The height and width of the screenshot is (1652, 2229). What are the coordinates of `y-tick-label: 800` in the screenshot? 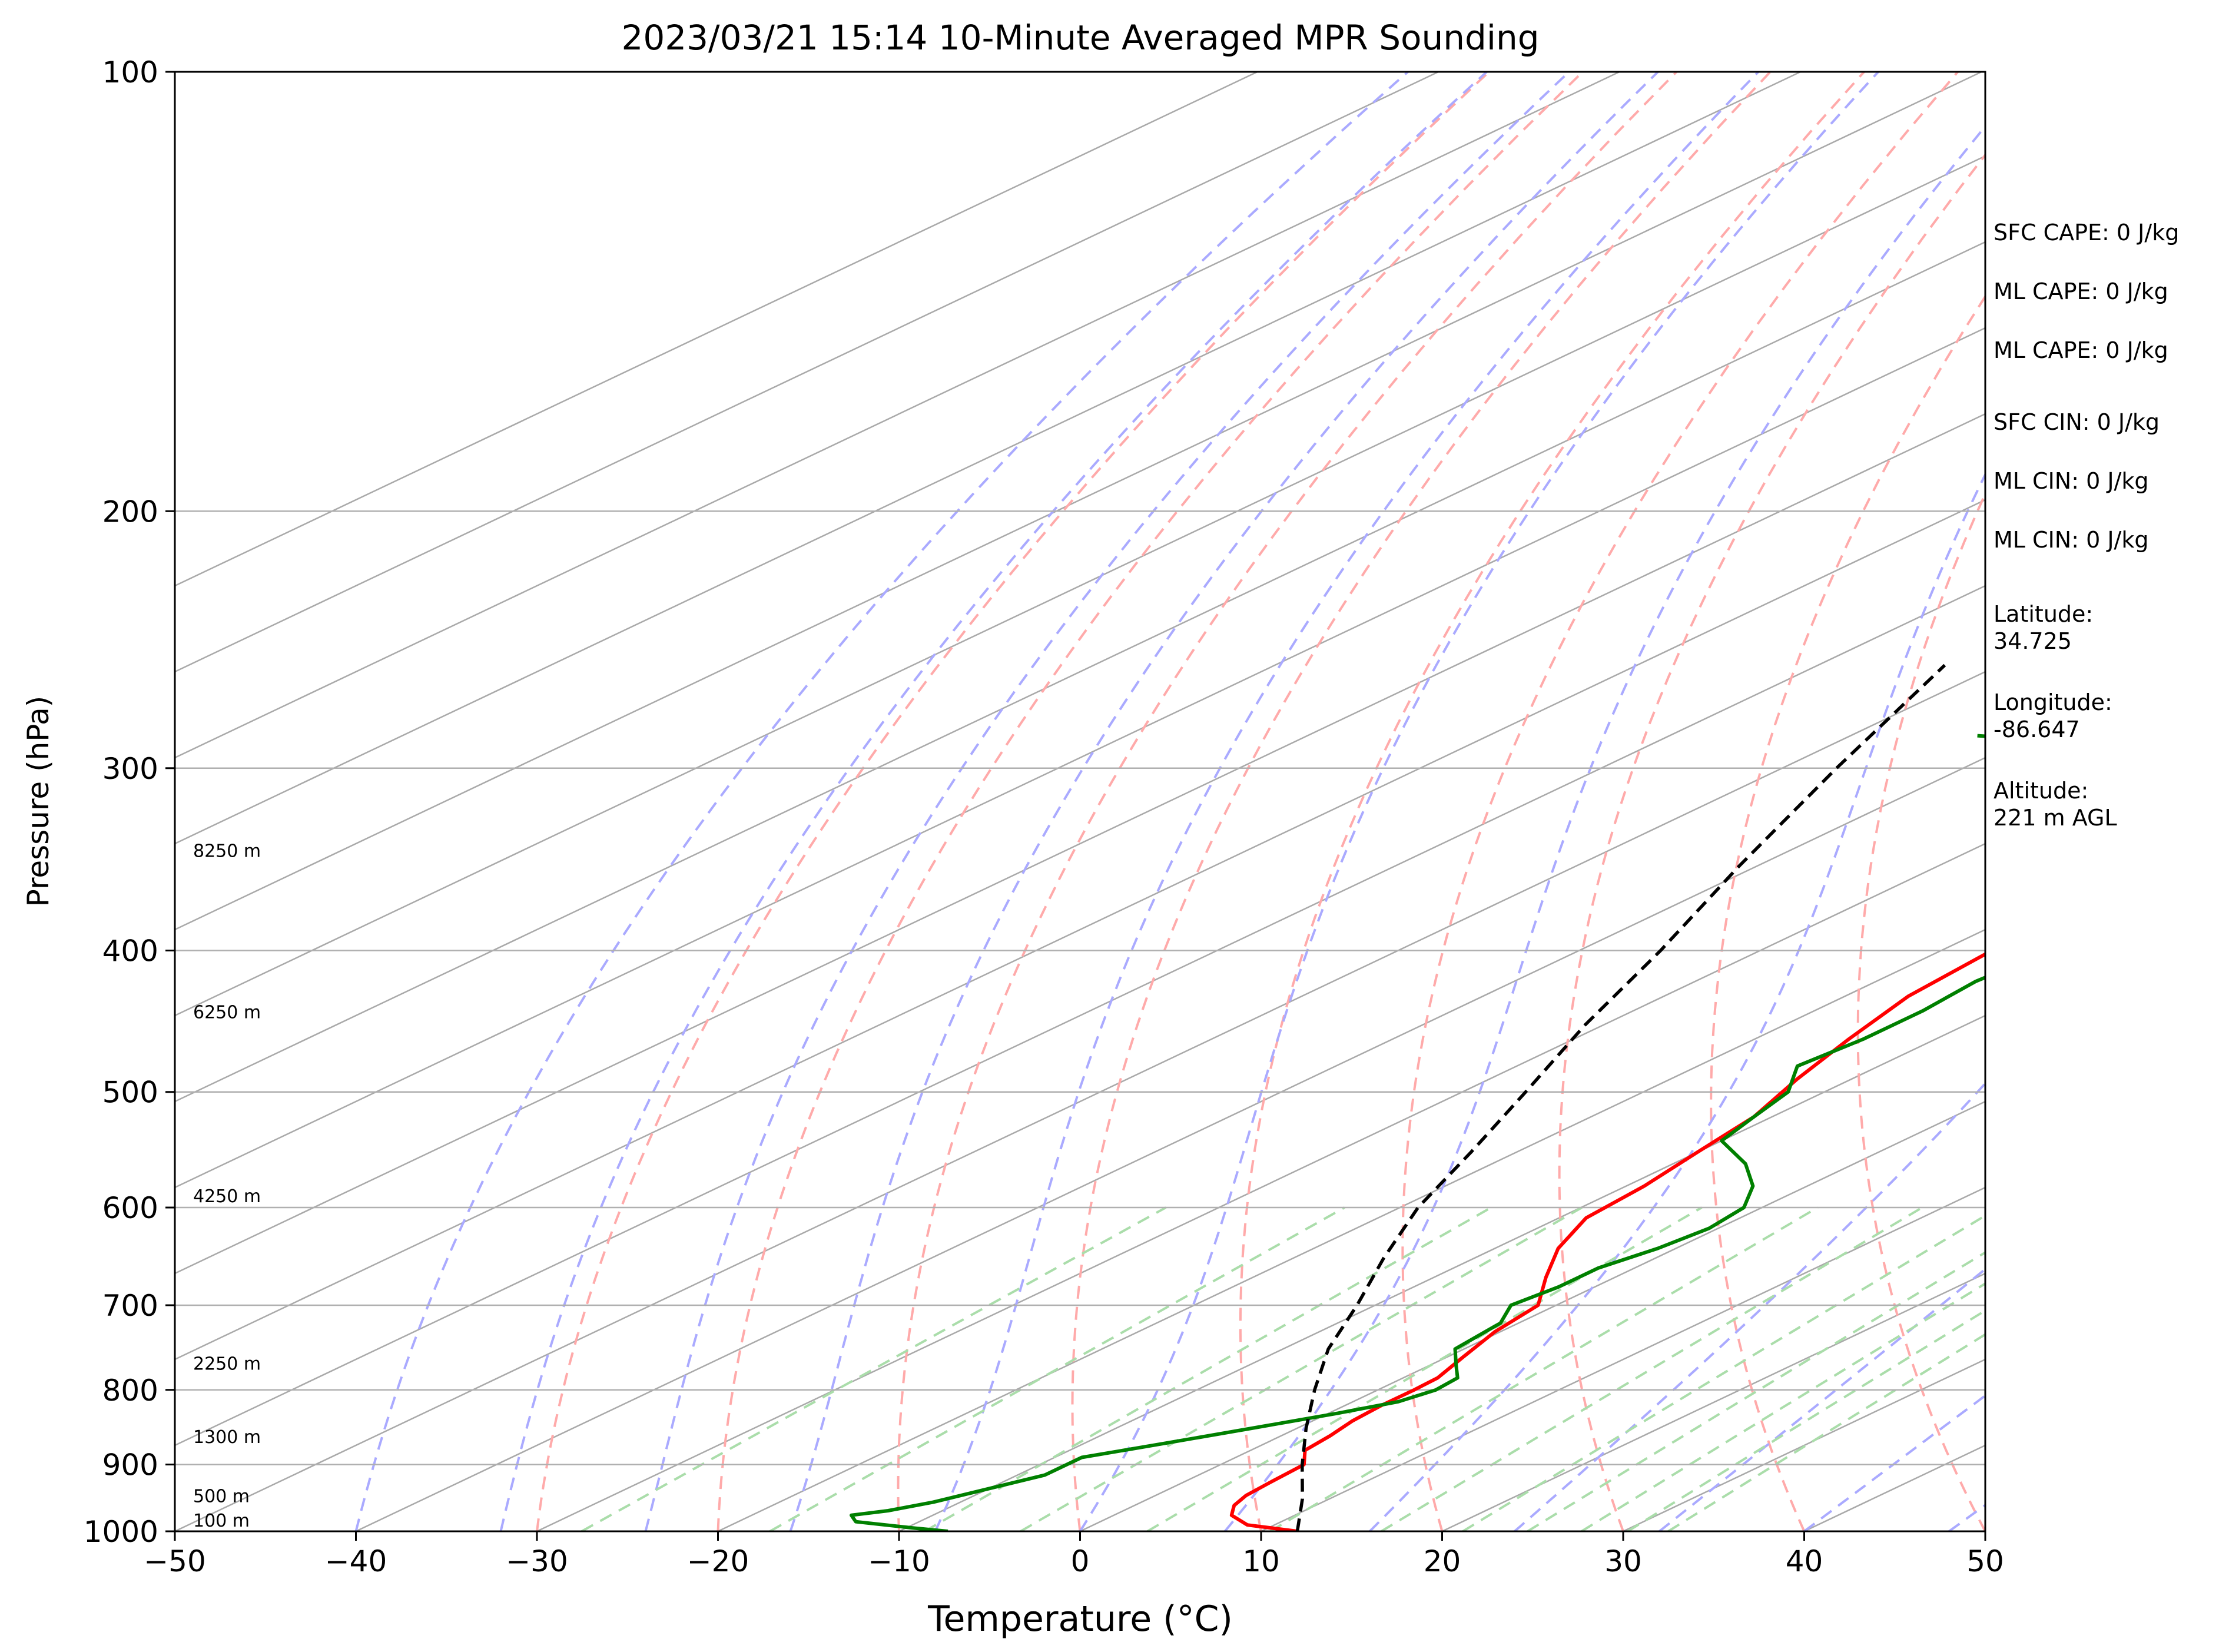 It's located at (130, 1391).